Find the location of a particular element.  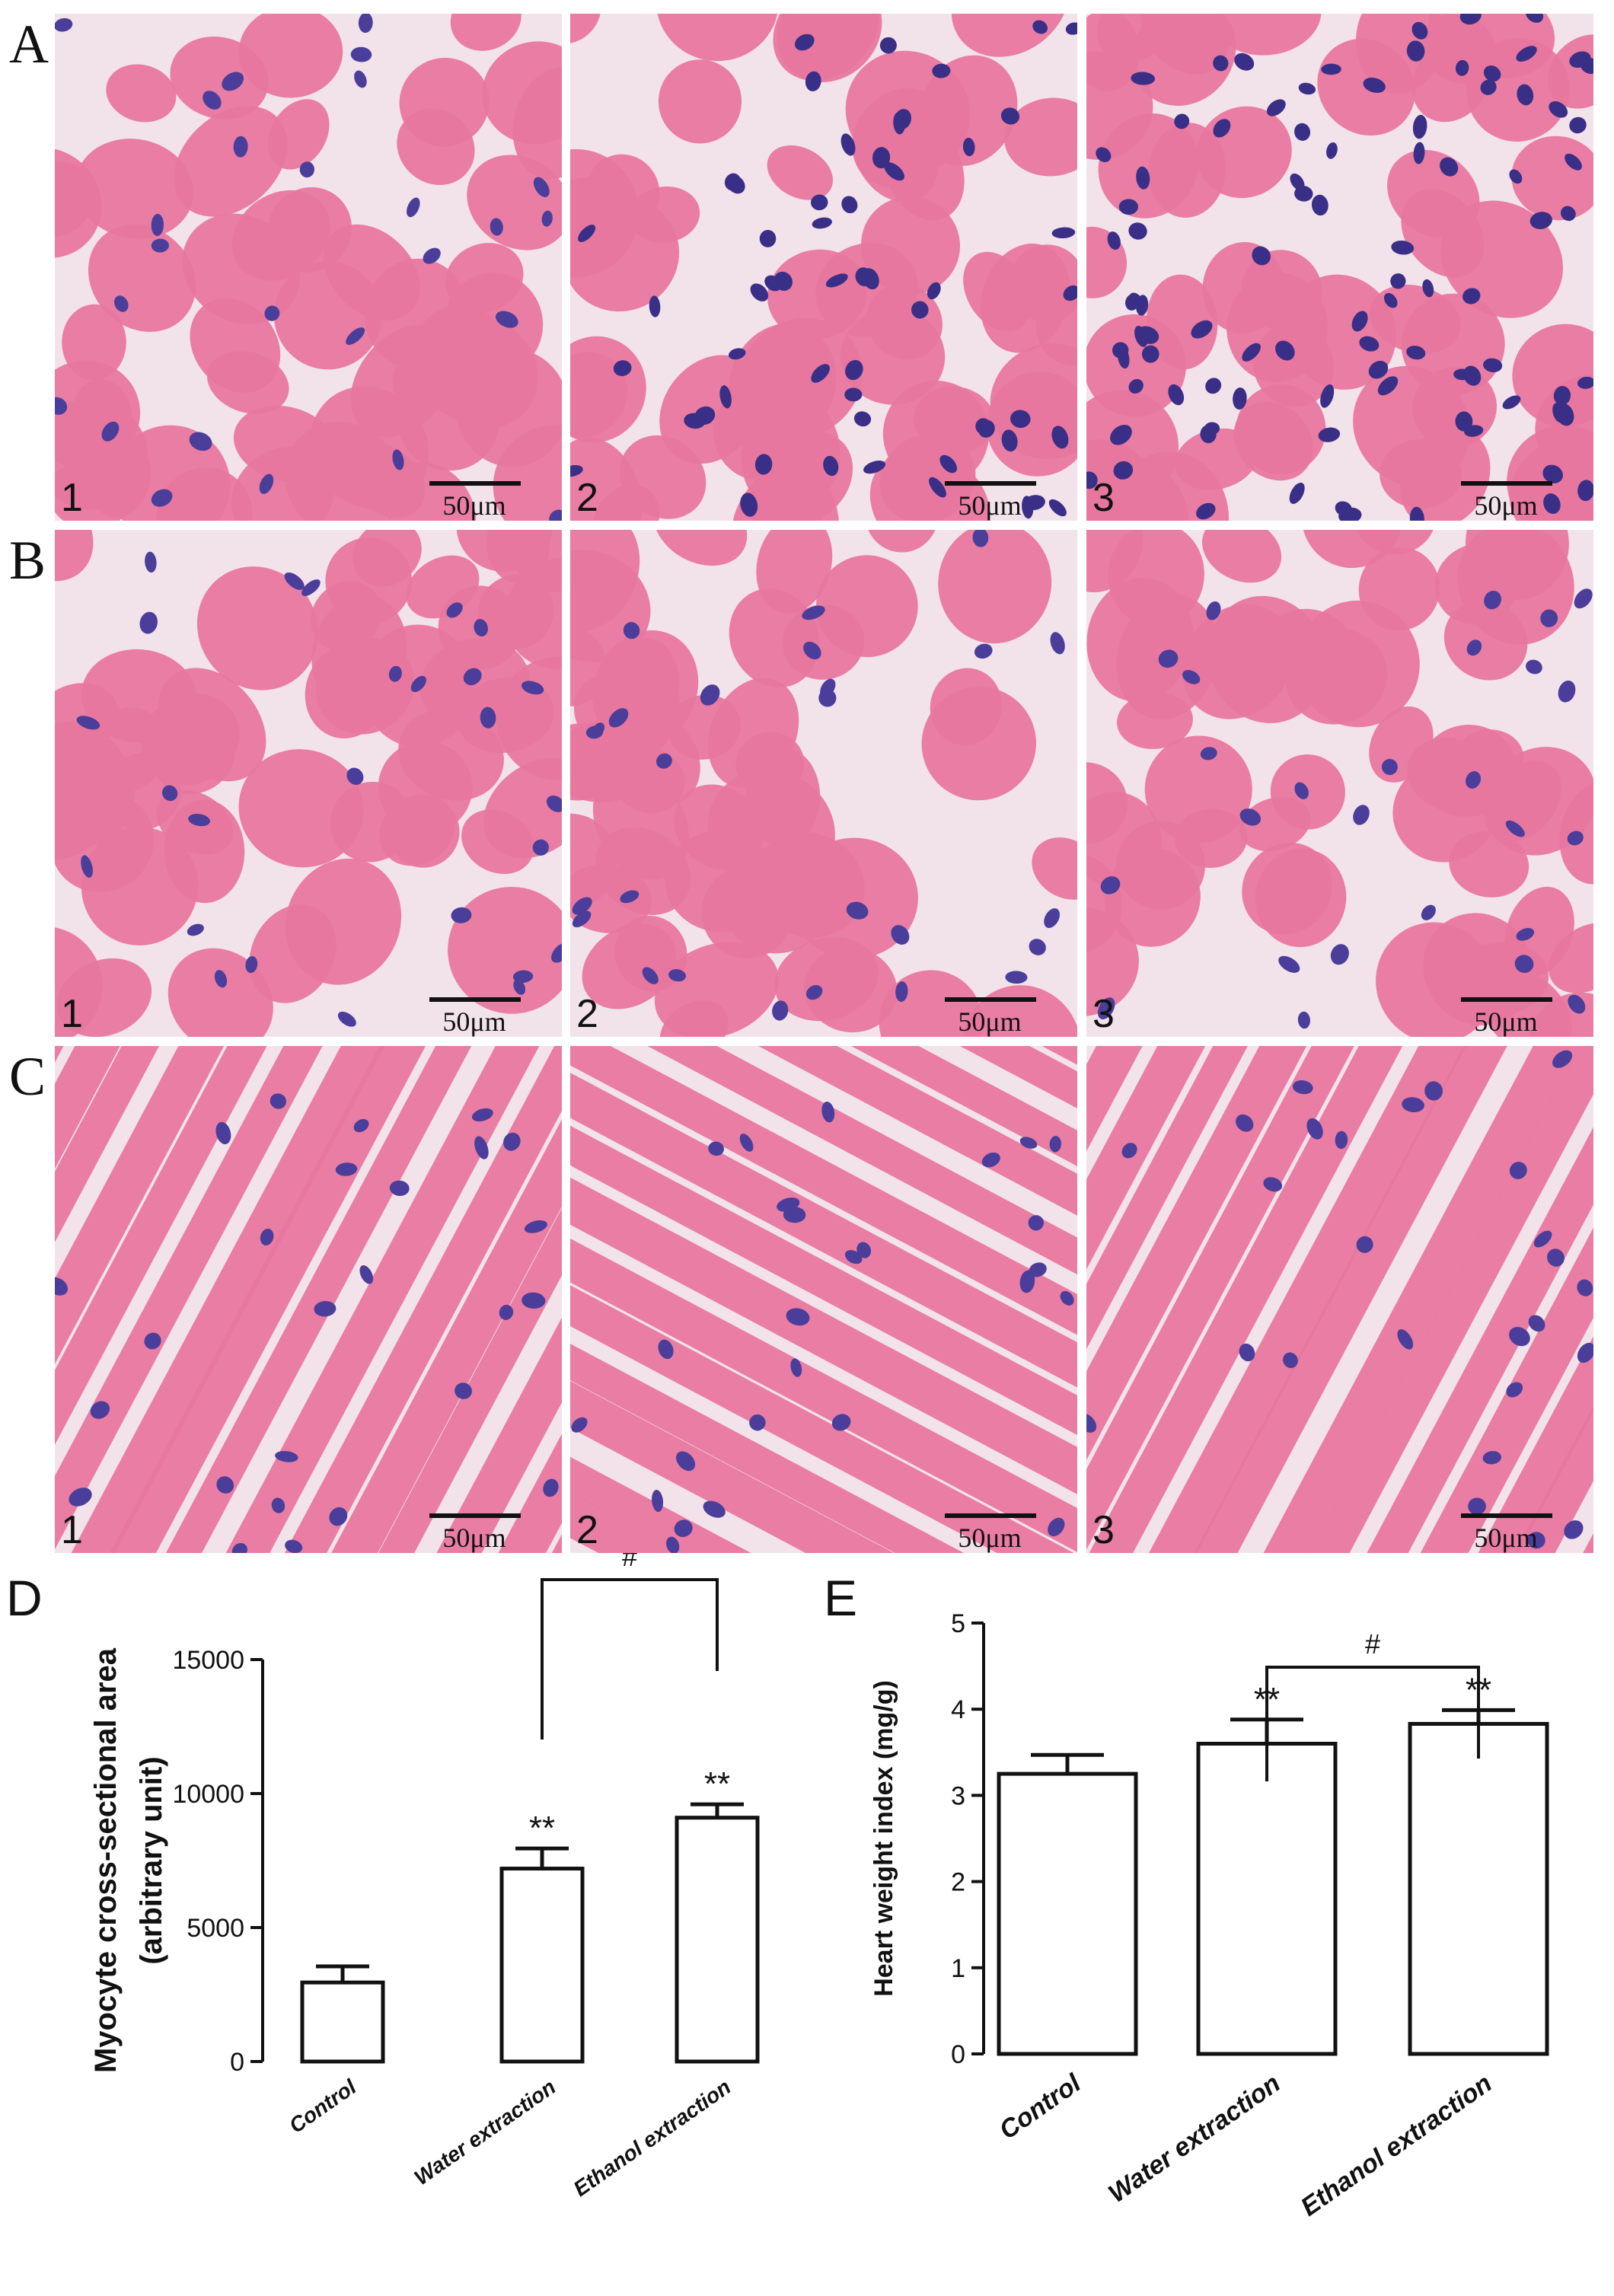

chart-panel-label: E is located at coordinates (840, 1598).